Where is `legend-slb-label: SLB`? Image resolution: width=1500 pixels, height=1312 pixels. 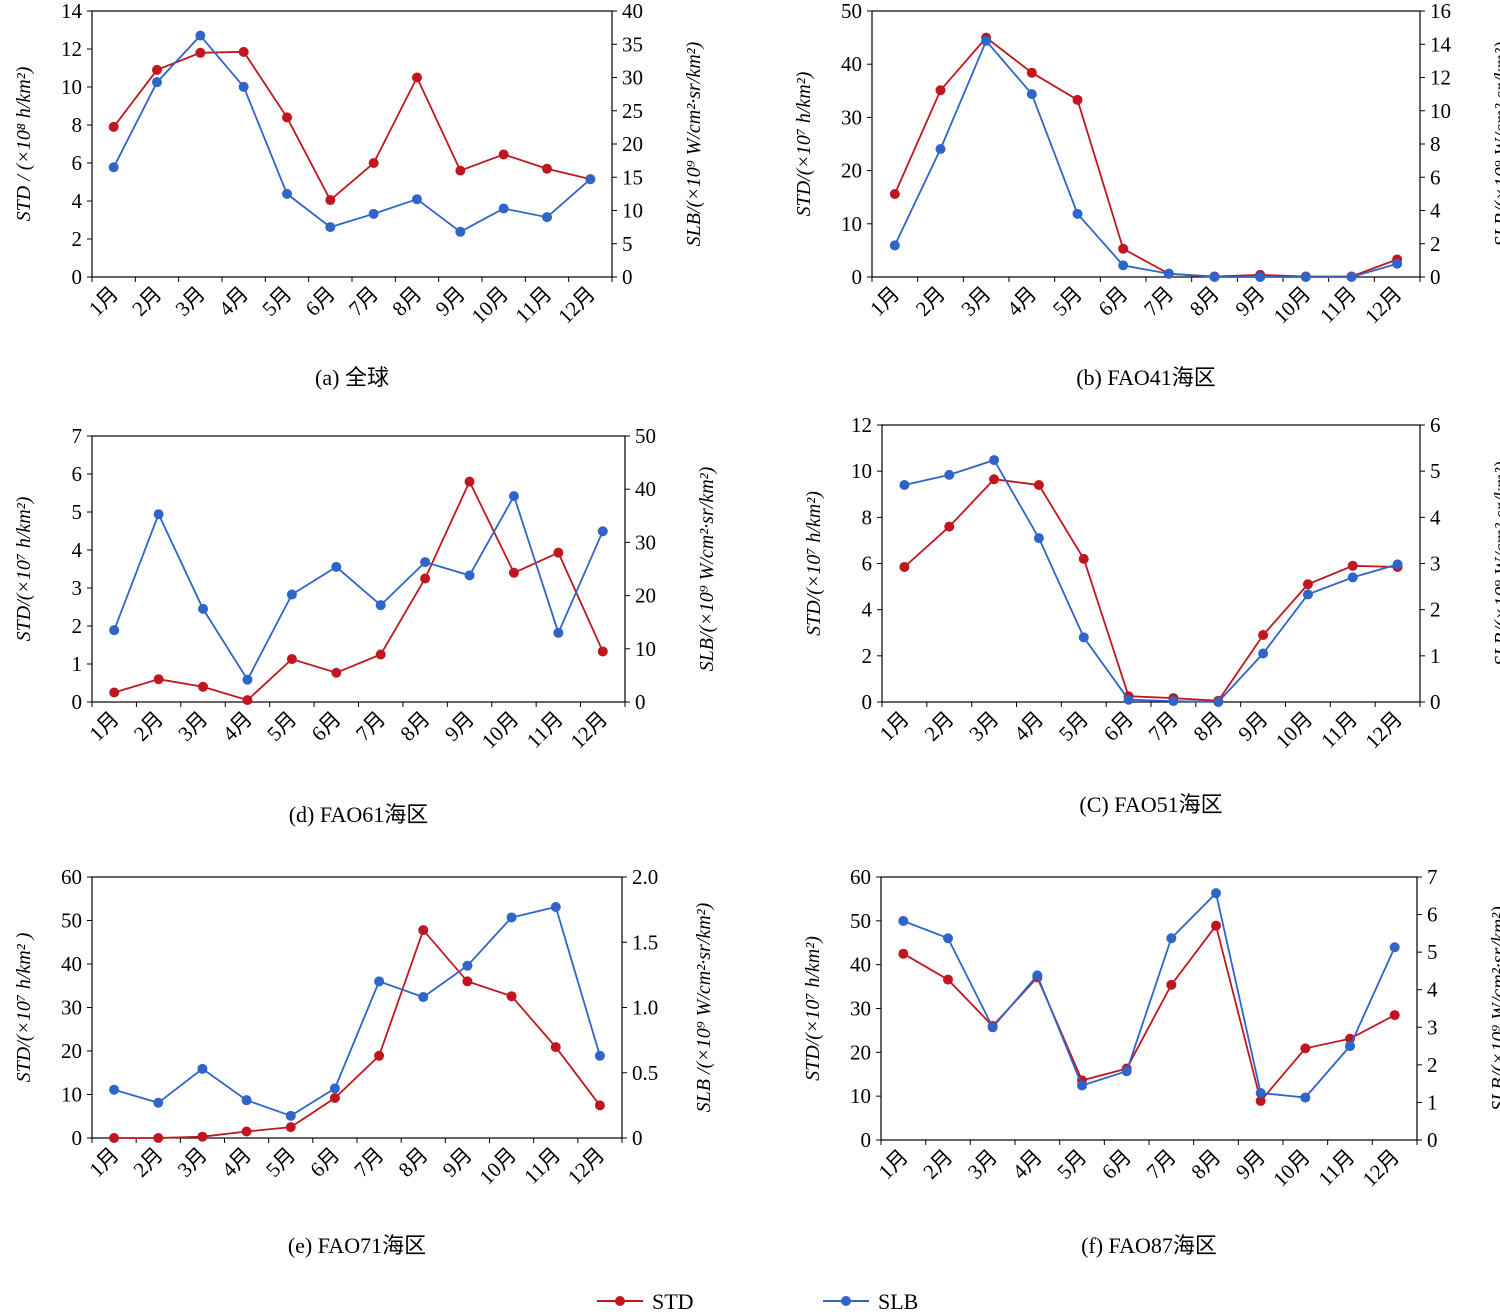
legend-slb-label: SLB is located at coordinates (898, 1300).